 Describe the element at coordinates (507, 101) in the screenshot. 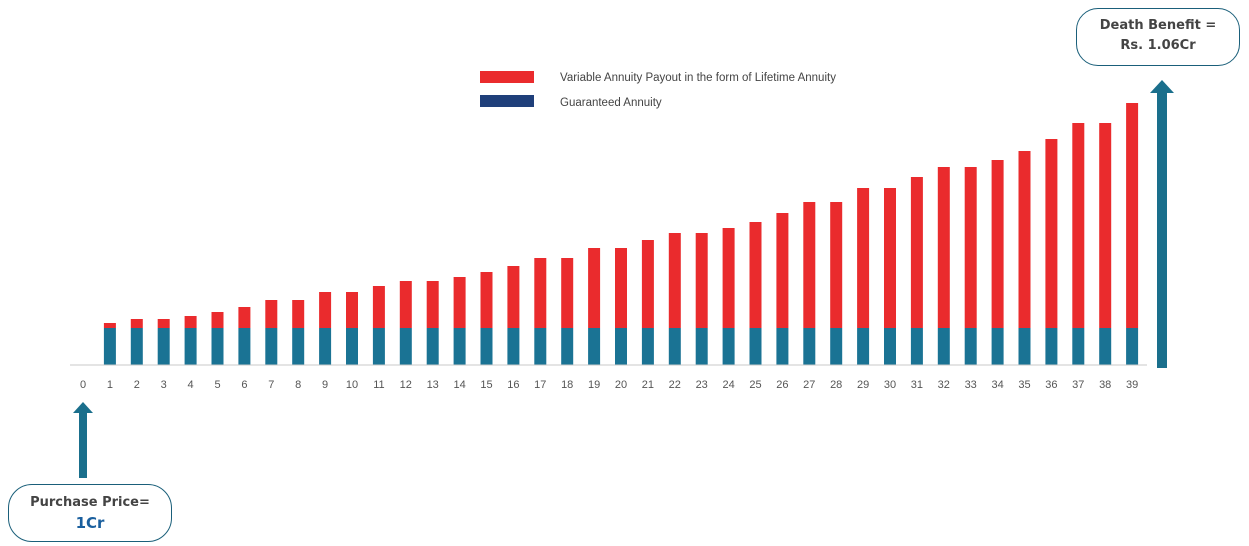

I see `legend-swatch-guaranteed` at that location.